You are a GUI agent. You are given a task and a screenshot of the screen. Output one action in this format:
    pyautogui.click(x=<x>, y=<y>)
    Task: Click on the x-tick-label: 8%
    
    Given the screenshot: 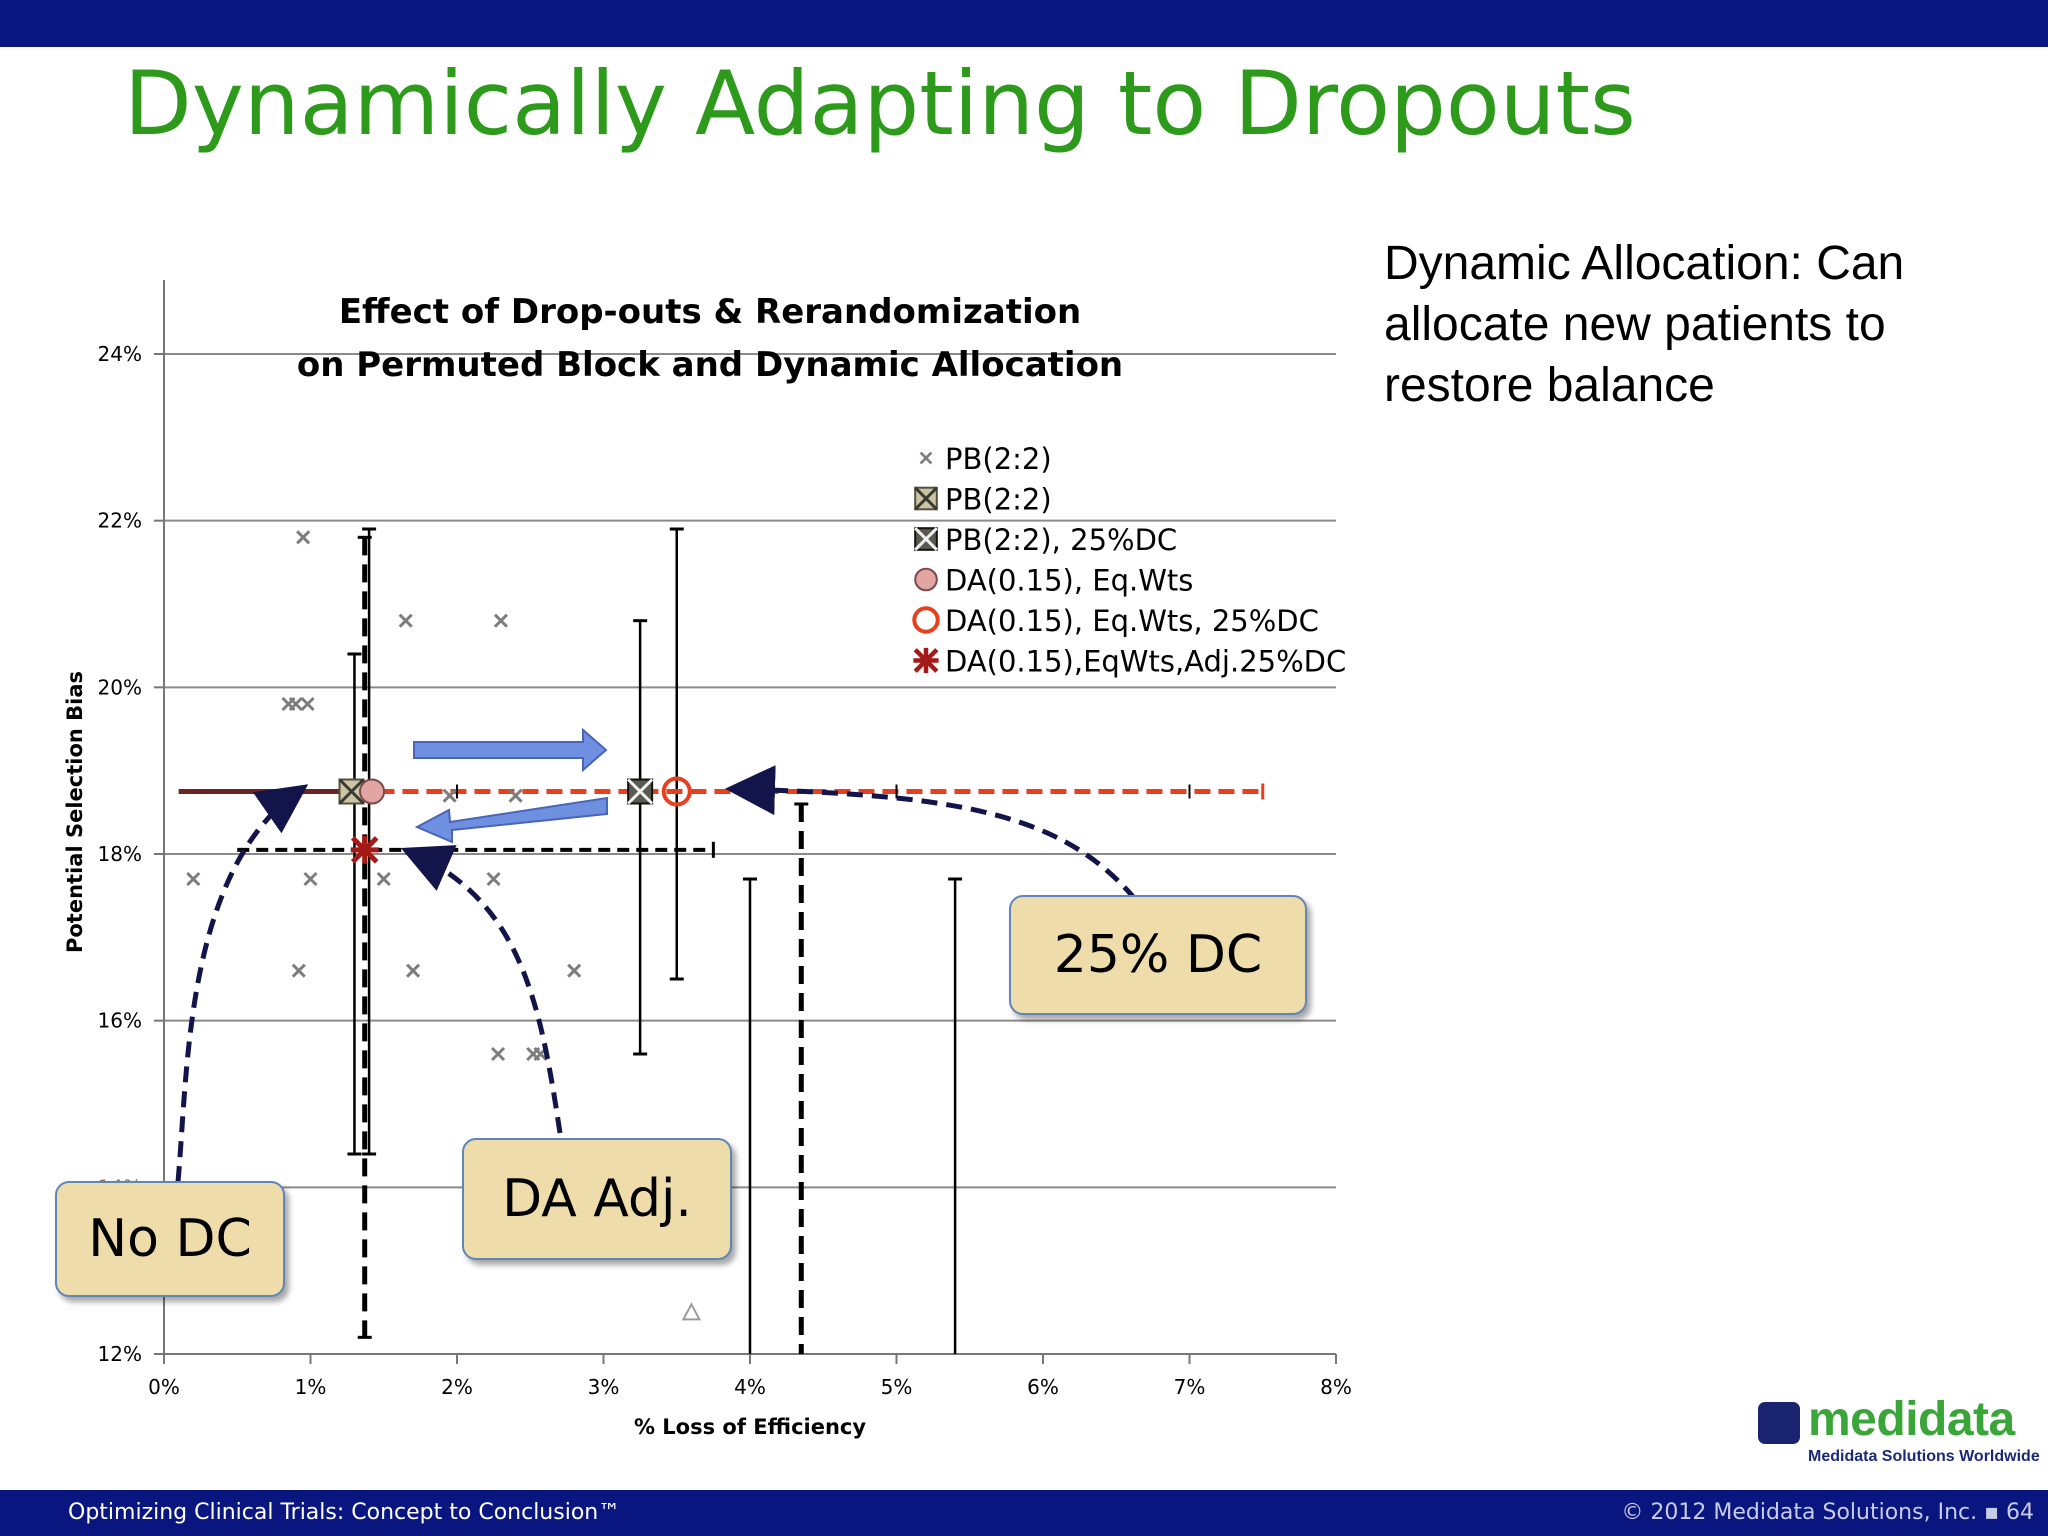 What is the action you would take?
    pyautogui.click(x=1336, y=1387)
    